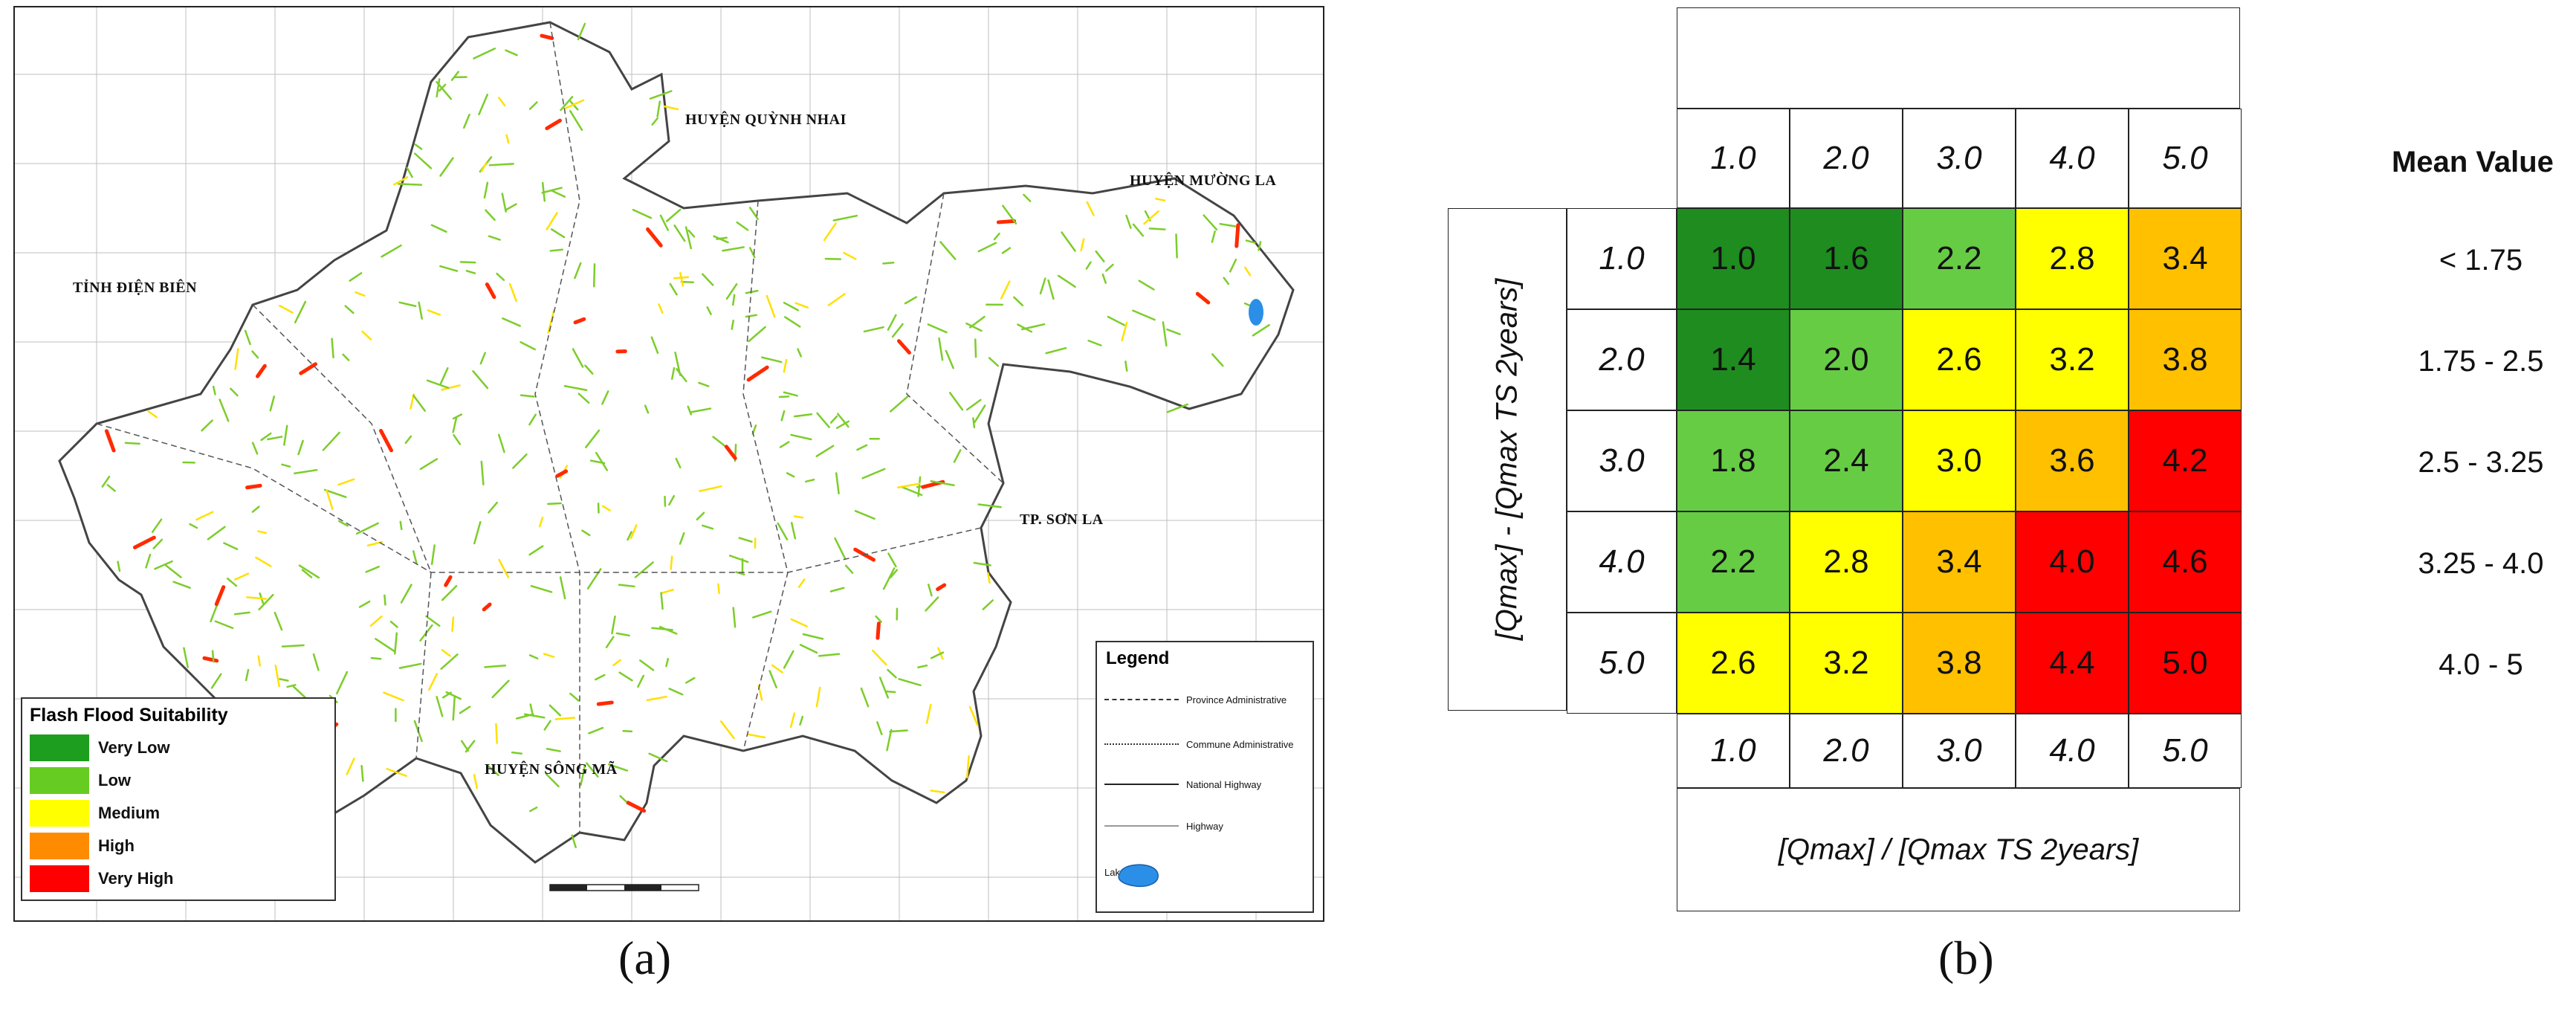 The width and height of the screenshot is (2576, 1014). What do you see at coordinates (1959, 751) in the screenshot?
I see `column-header-bottom: 3.0` at bounding box center [1959, 751].